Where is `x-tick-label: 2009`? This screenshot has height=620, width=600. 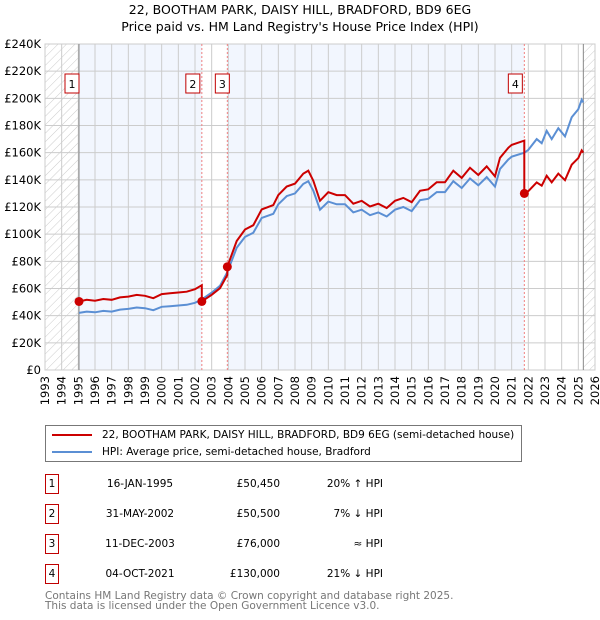 x-tick-label: 2009 is located at coordinates (312, 390).